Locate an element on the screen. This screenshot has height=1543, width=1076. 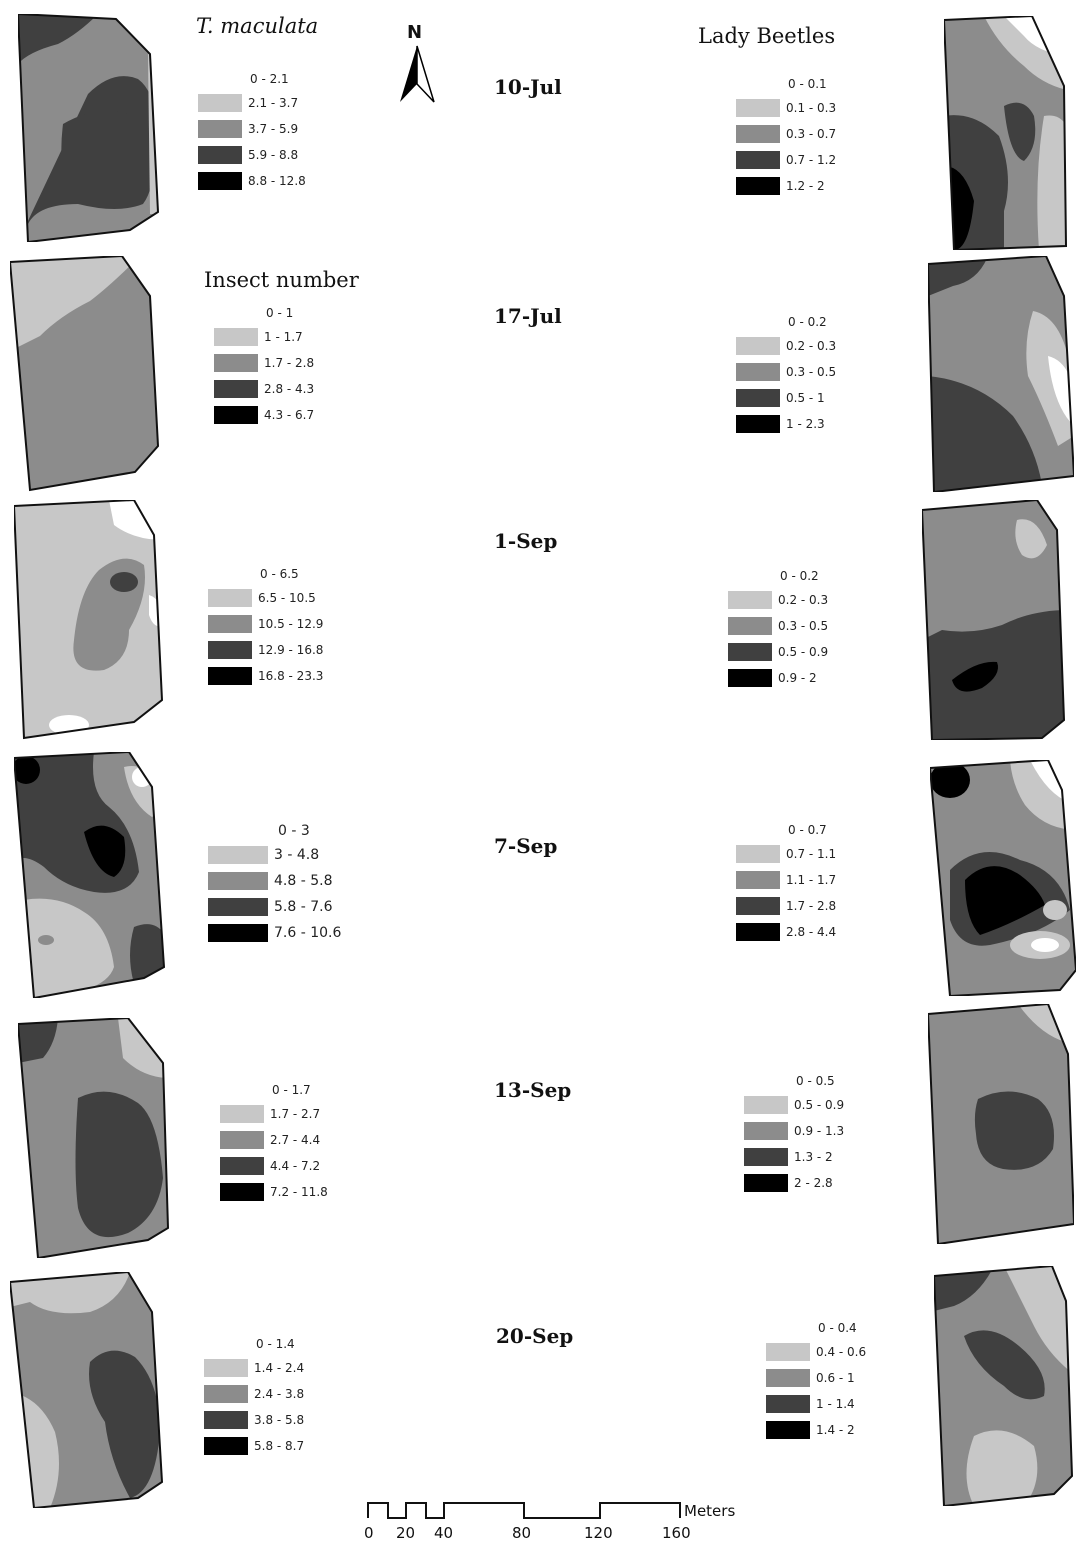
legend-class-label: 0 - 0.7 is located at coordinates (807, 830).